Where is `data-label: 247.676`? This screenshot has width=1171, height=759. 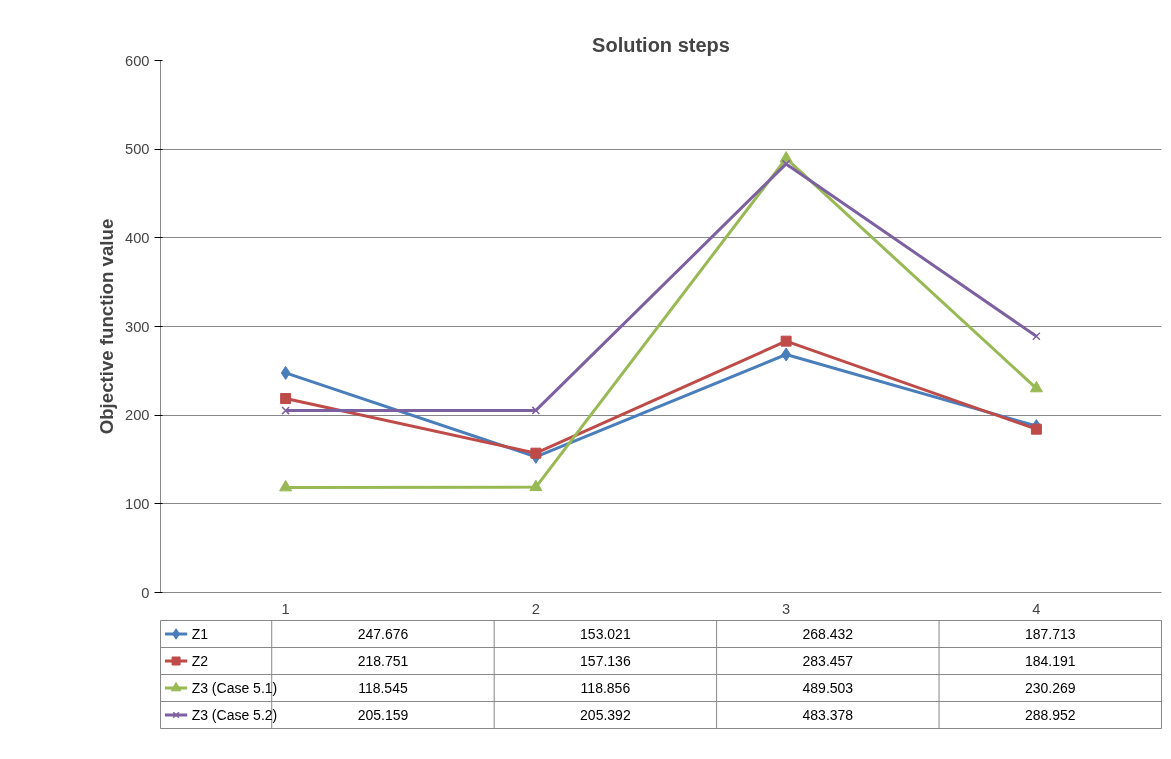
data-label: 247.676 is located at coordinates (383, 634).